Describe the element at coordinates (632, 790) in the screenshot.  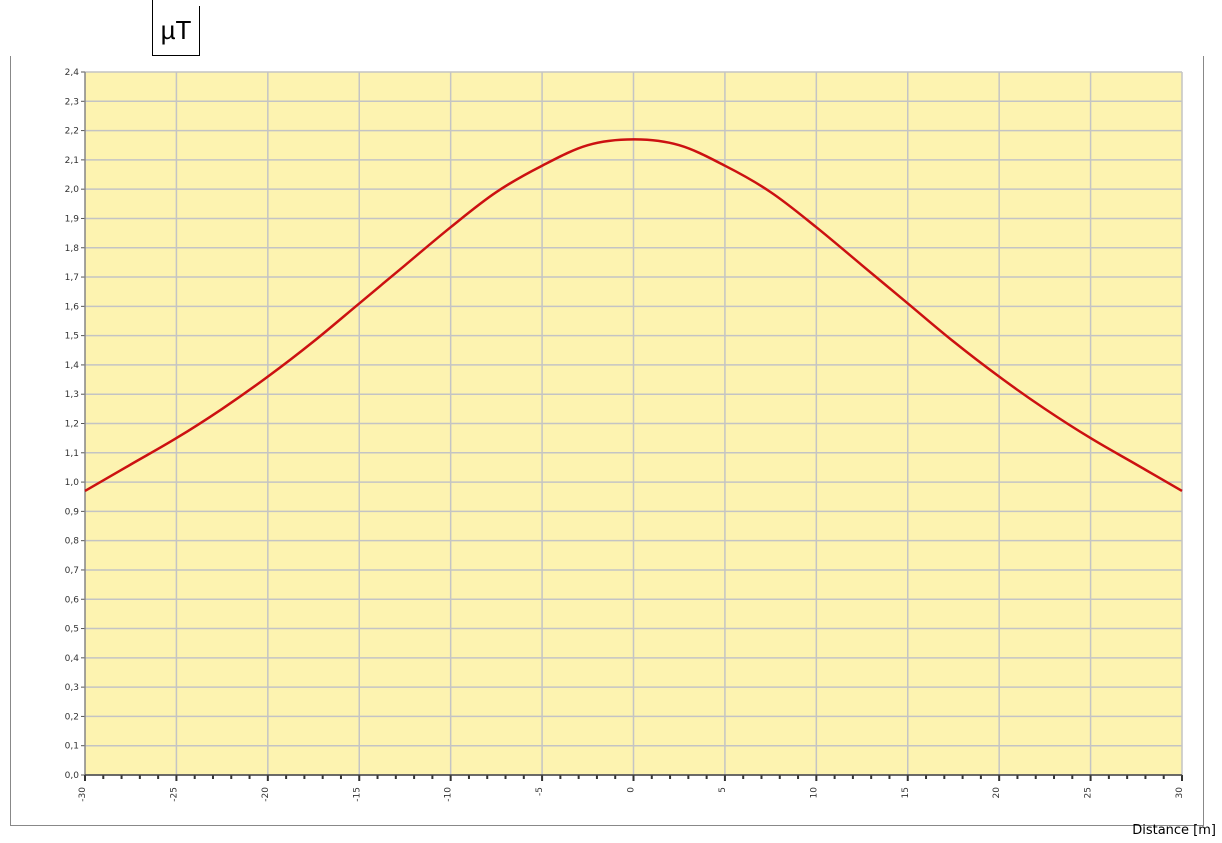
I see `x-tick-label: 0` at that location.